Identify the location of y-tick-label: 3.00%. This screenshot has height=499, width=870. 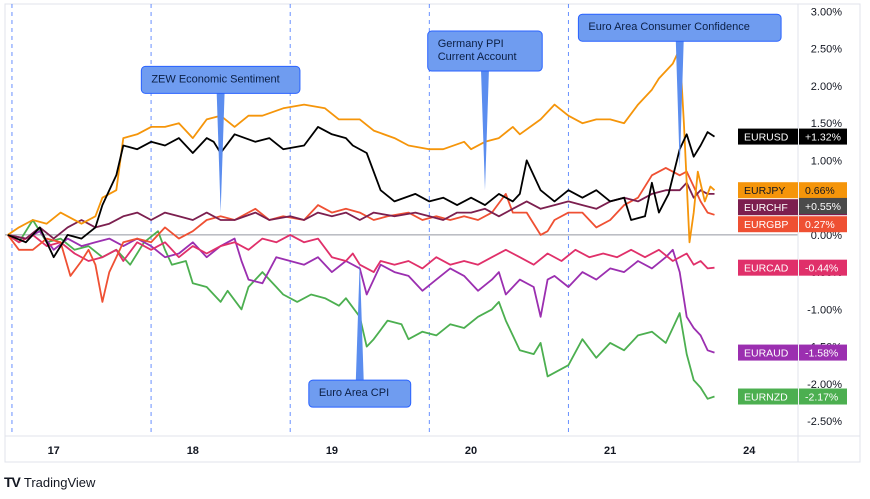
(826, 12).